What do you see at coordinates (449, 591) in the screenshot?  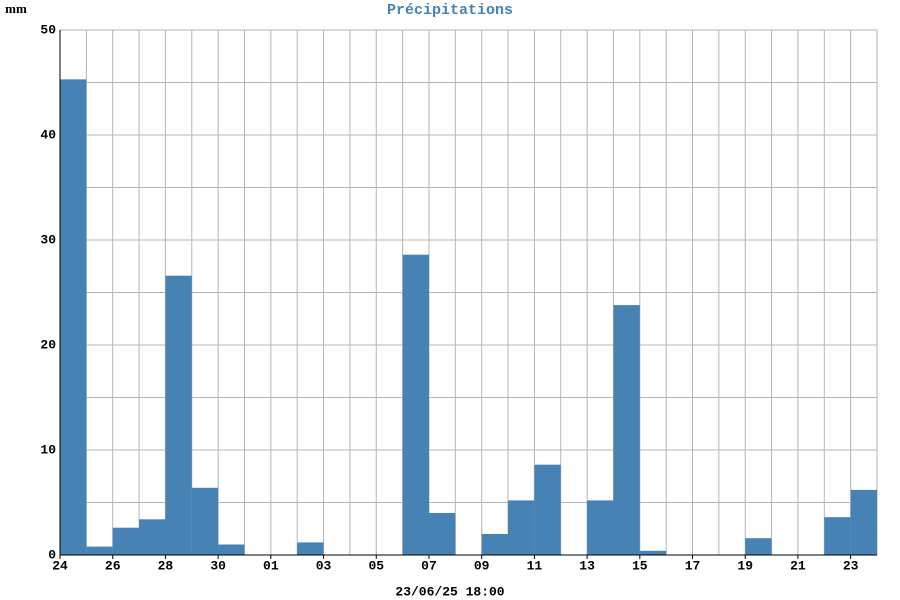 I see `x-axis-label: 23/06/25 18:00` at bounding box center [449, 591].